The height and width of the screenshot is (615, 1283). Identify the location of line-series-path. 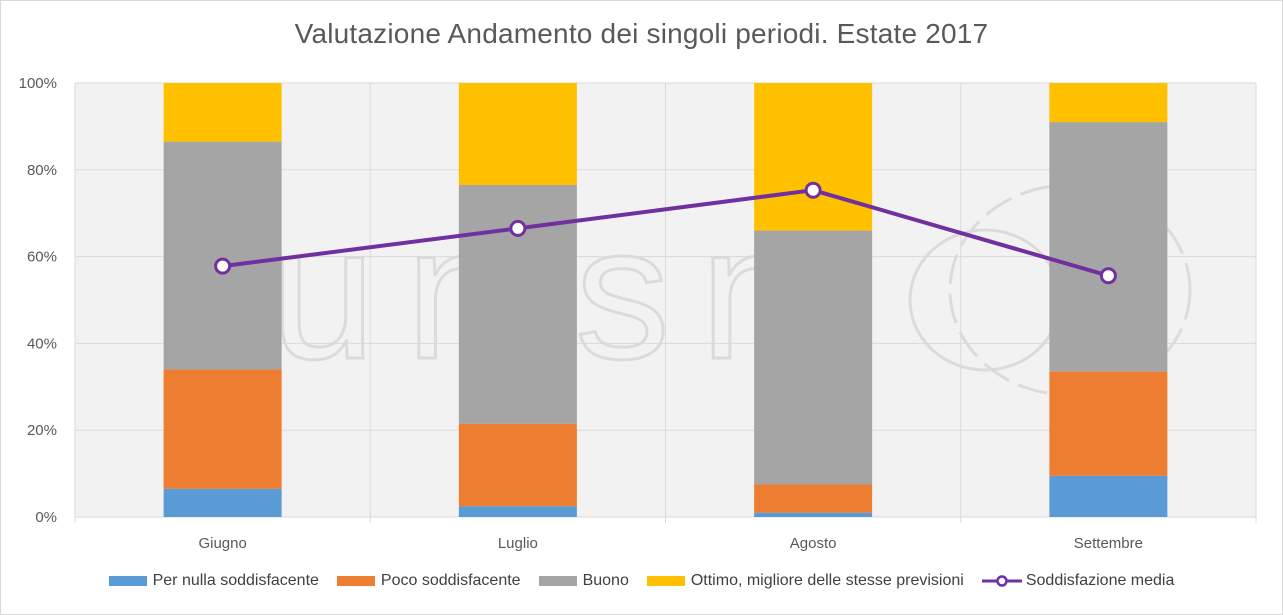
(665, 233).